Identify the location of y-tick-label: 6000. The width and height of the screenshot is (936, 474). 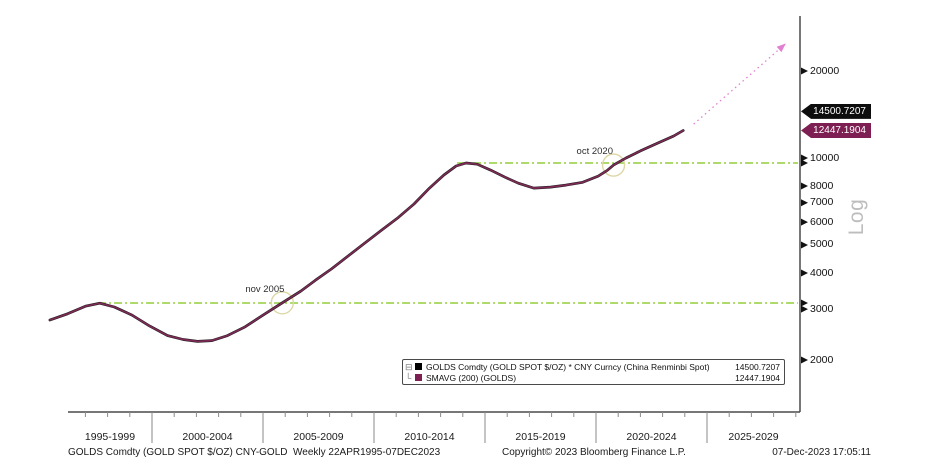
(822, 221).